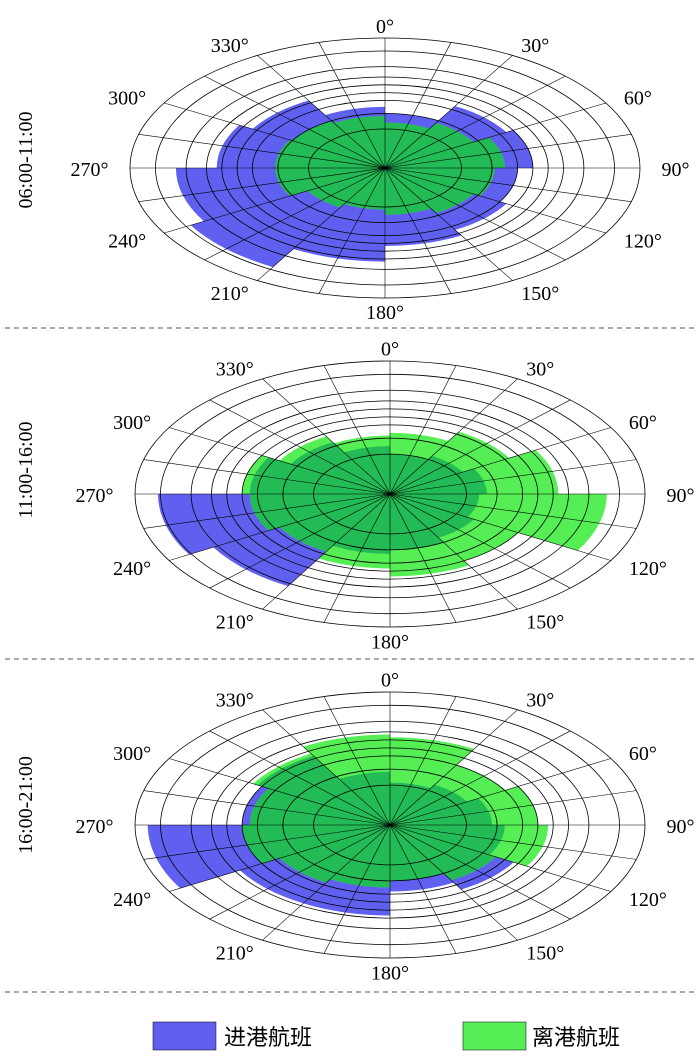  I want to click on legend-label-arrival: 进港航班, so click(268, 1038).